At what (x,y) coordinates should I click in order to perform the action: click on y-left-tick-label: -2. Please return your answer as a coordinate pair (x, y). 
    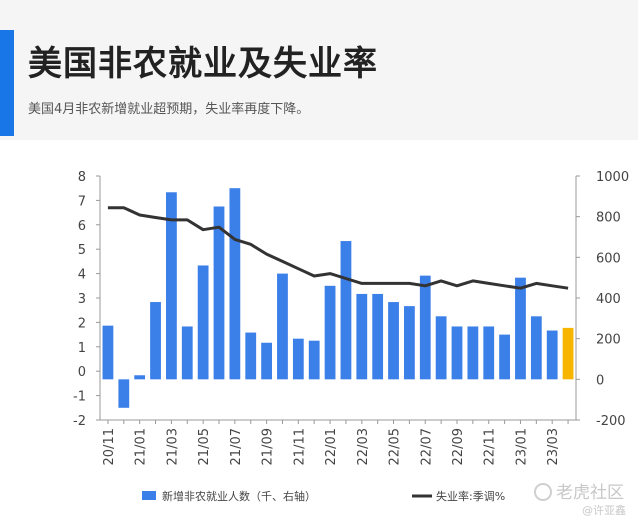
    Looking at the image, I should click on (79, 421).